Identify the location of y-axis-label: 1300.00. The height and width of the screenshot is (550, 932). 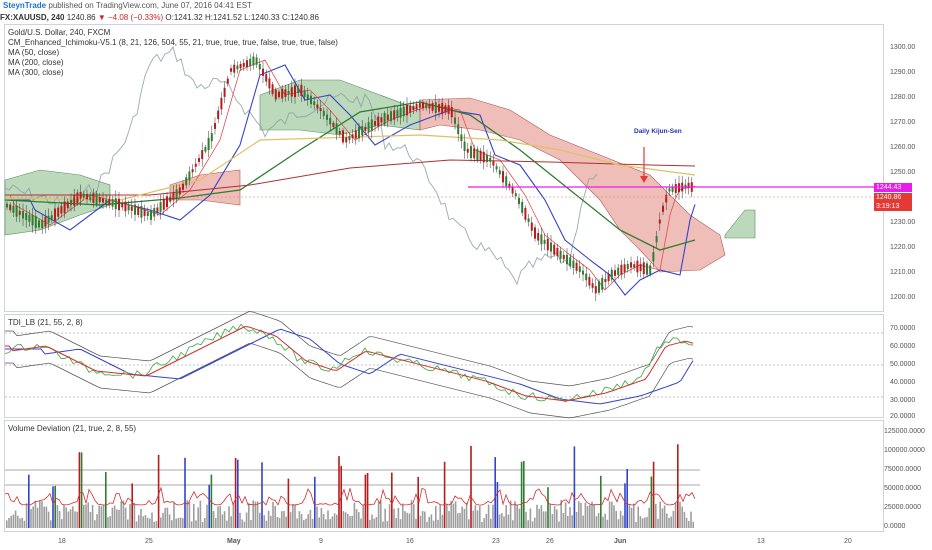
(903, 47).